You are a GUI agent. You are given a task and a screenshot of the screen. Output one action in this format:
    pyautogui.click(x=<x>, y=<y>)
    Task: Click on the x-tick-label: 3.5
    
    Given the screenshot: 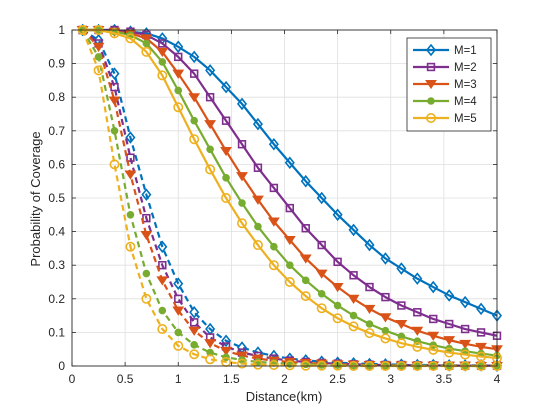 What is the action you would take?
    pyautogui.click(x=444, y=379)
    